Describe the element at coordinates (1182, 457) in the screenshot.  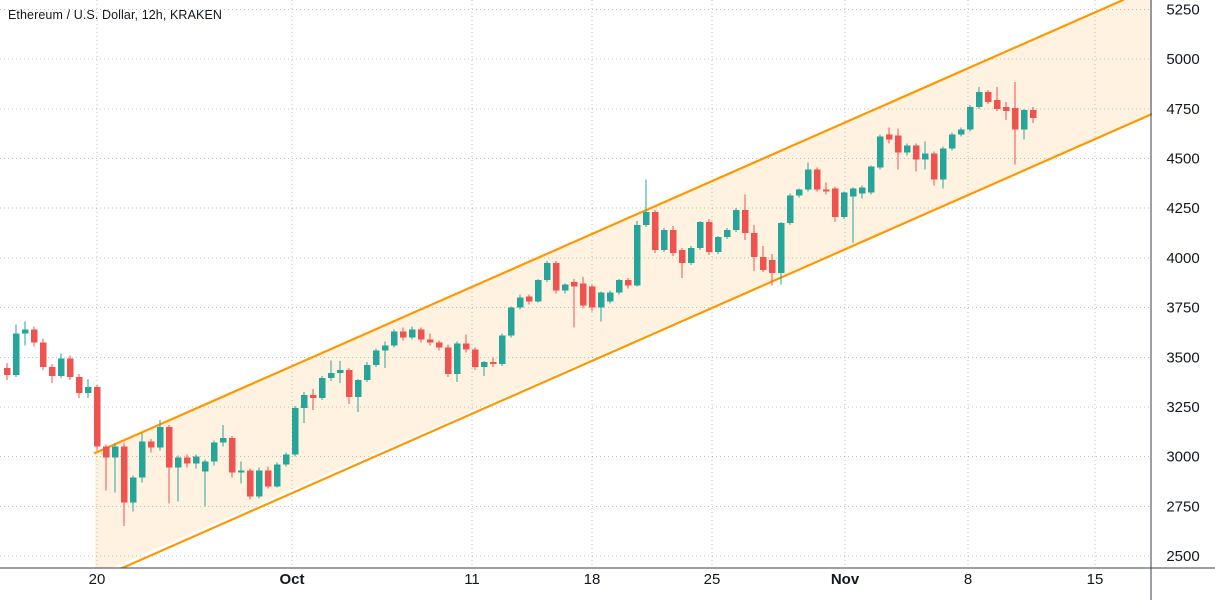
I see `price-axis-label: 3000` at that location.